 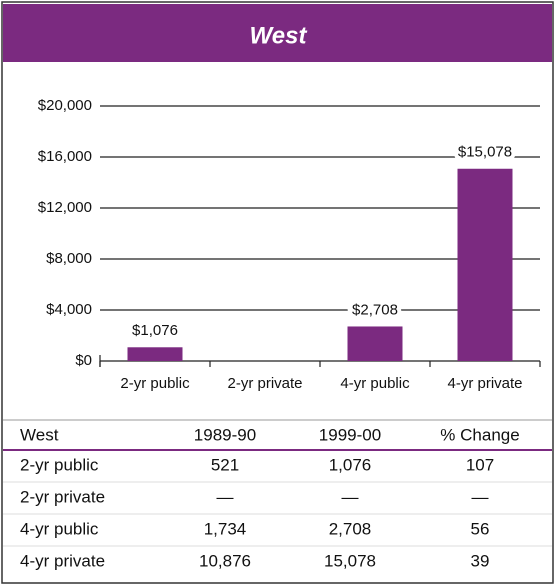 I want to click on y-tick-label: $0, so click(x=83, y=360).